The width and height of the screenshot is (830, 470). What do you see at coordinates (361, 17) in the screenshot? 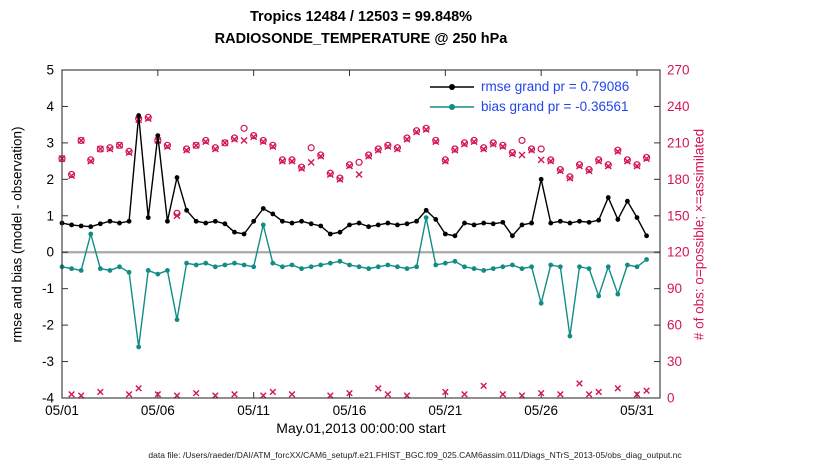
I see `chart-title-line1: Tropics 12484 / 12503 = 99.848%` at bounding box center [361, 17].